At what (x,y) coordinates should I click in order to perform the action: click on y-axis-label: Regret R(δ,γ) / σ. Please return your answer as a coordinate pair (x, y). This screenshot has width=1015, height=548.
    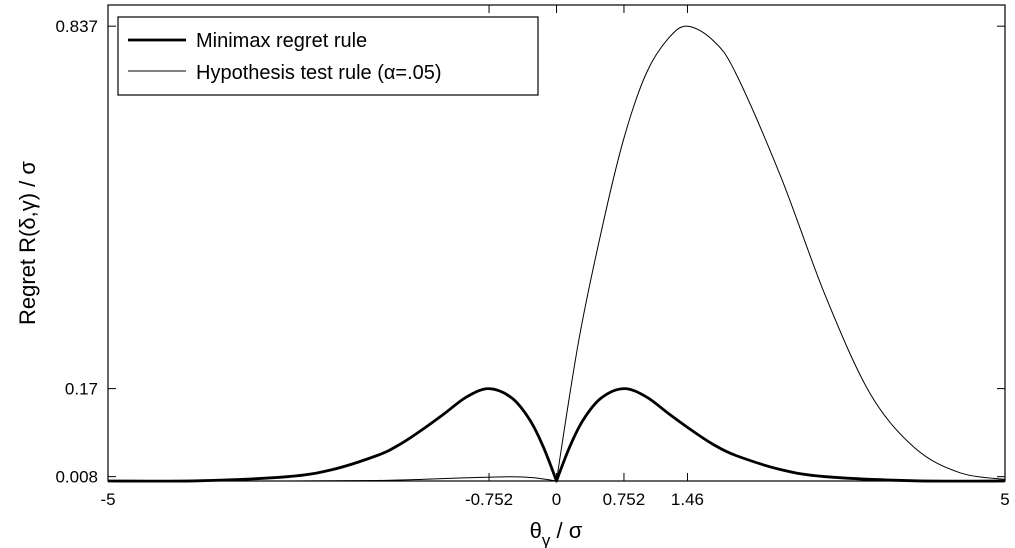
    Looking at the image, I should click on (27, 243).